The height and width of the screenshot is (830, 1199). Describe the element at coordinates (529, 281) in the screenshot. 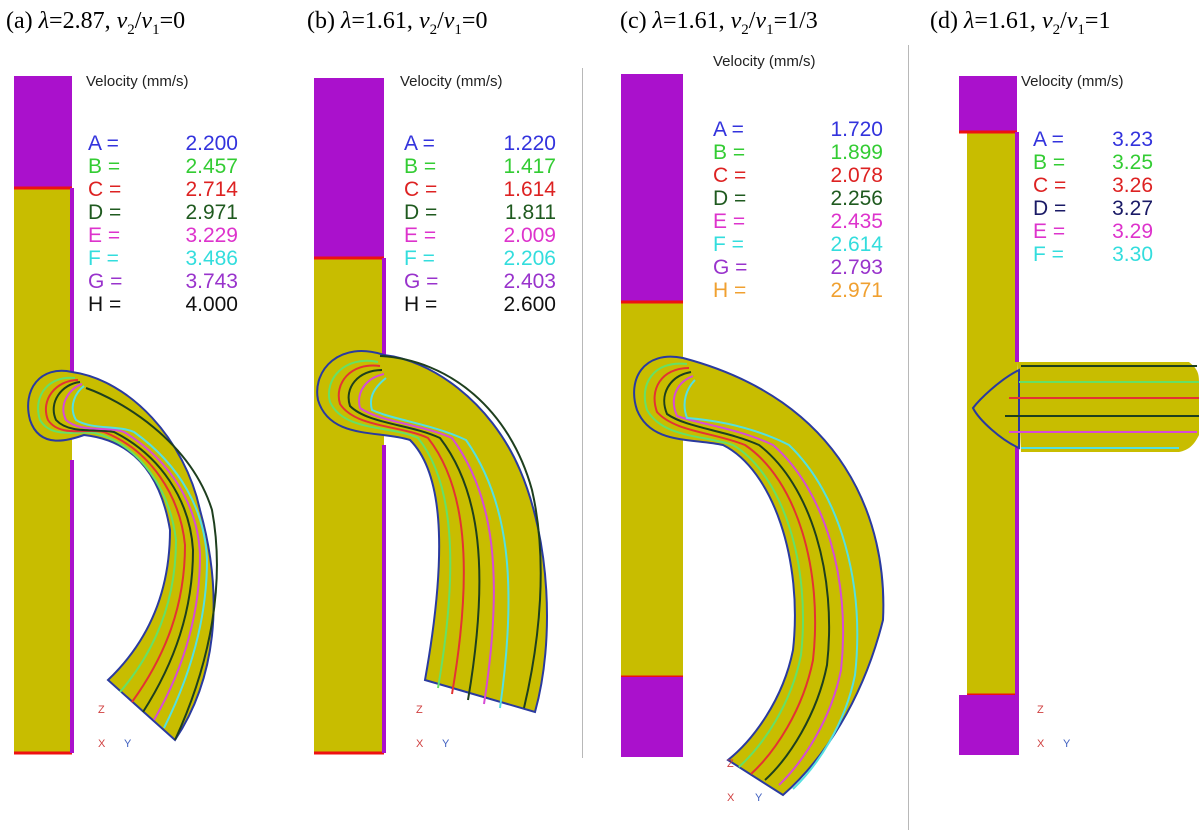

I see `legend-value: 2.403` at that location.